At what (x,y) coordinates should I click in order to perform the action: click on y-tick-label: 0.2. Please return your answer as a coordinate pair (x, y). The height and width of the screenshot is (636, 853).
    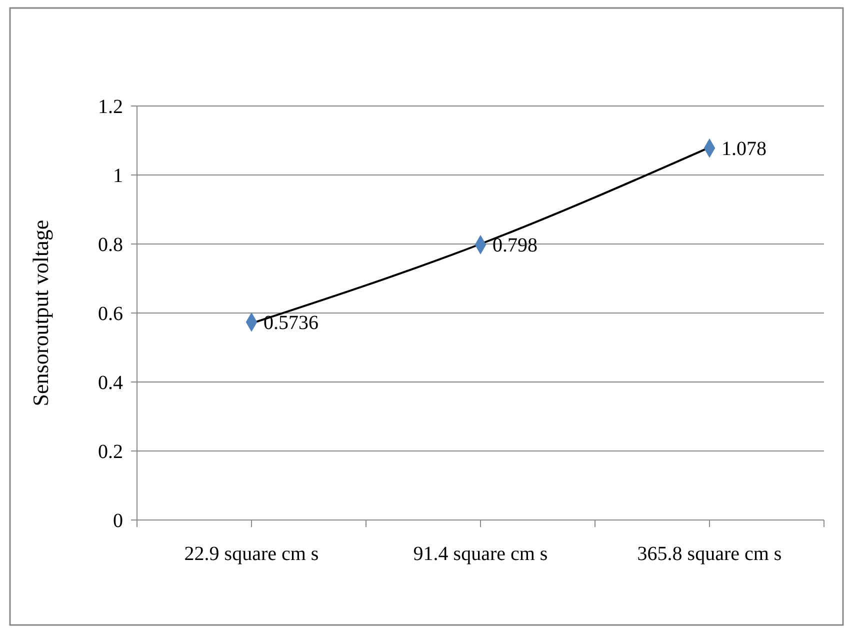
    Looking at the image, I should click on (110, 452).